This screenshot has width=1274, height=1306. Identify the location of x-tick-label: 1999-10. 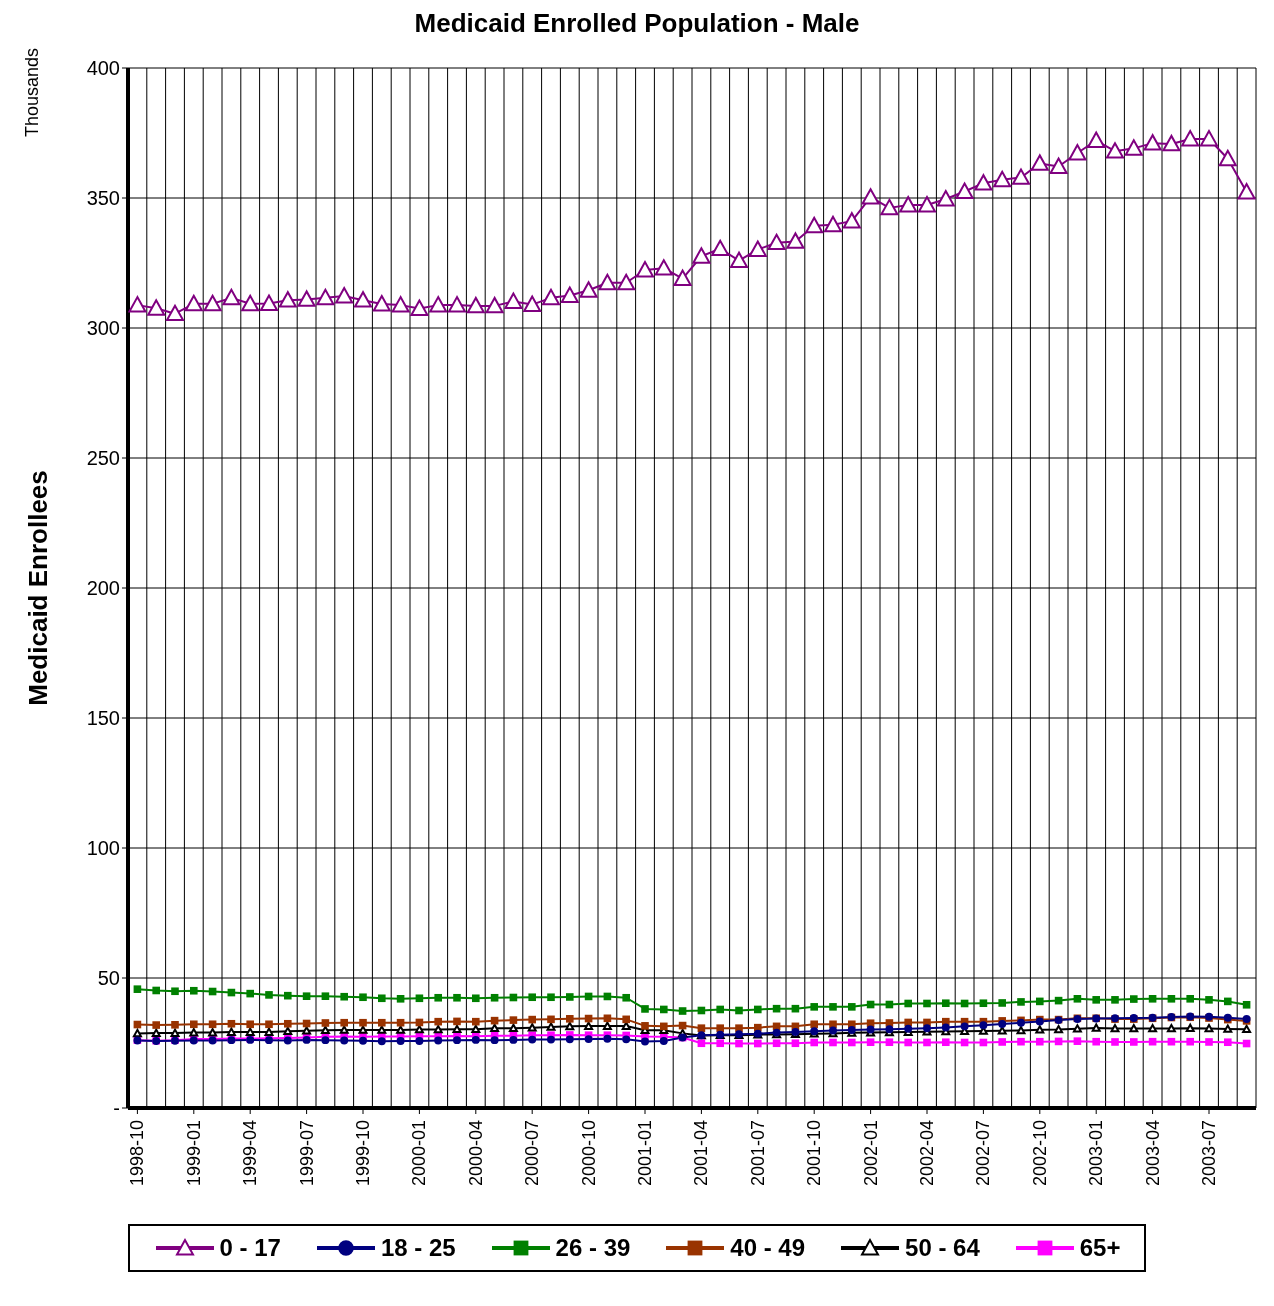
(363, 1153).